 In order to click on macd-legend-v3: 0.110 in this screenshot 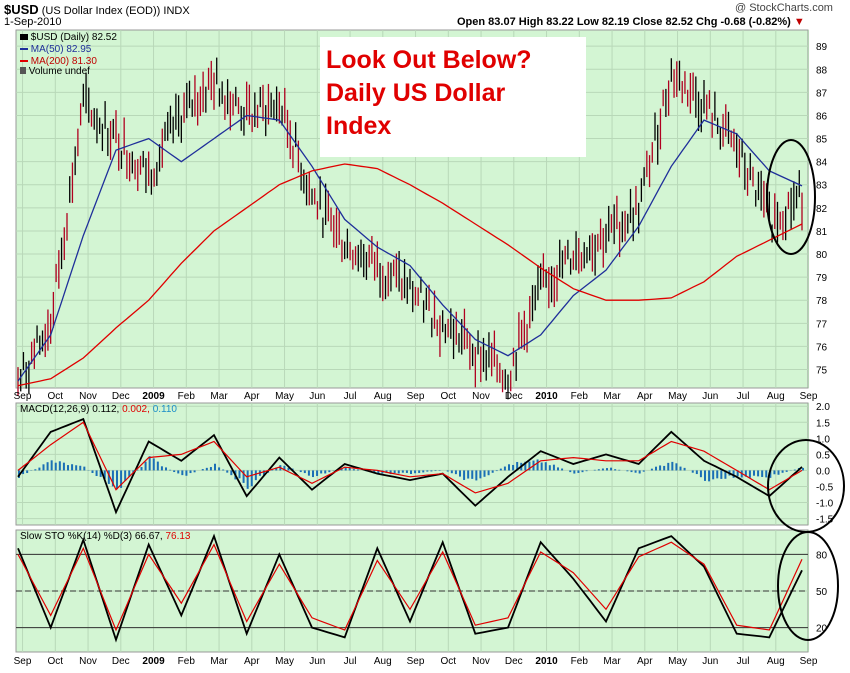, I will do `click(165, 409)`.